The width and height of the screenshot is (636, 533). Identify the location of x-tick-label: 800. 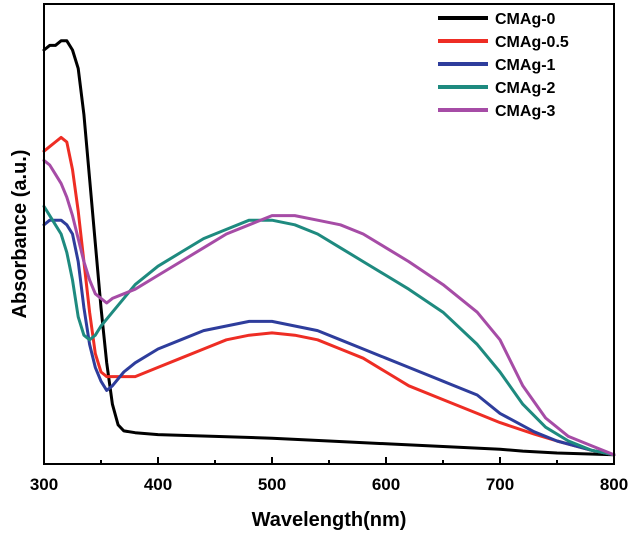
(614, 484).